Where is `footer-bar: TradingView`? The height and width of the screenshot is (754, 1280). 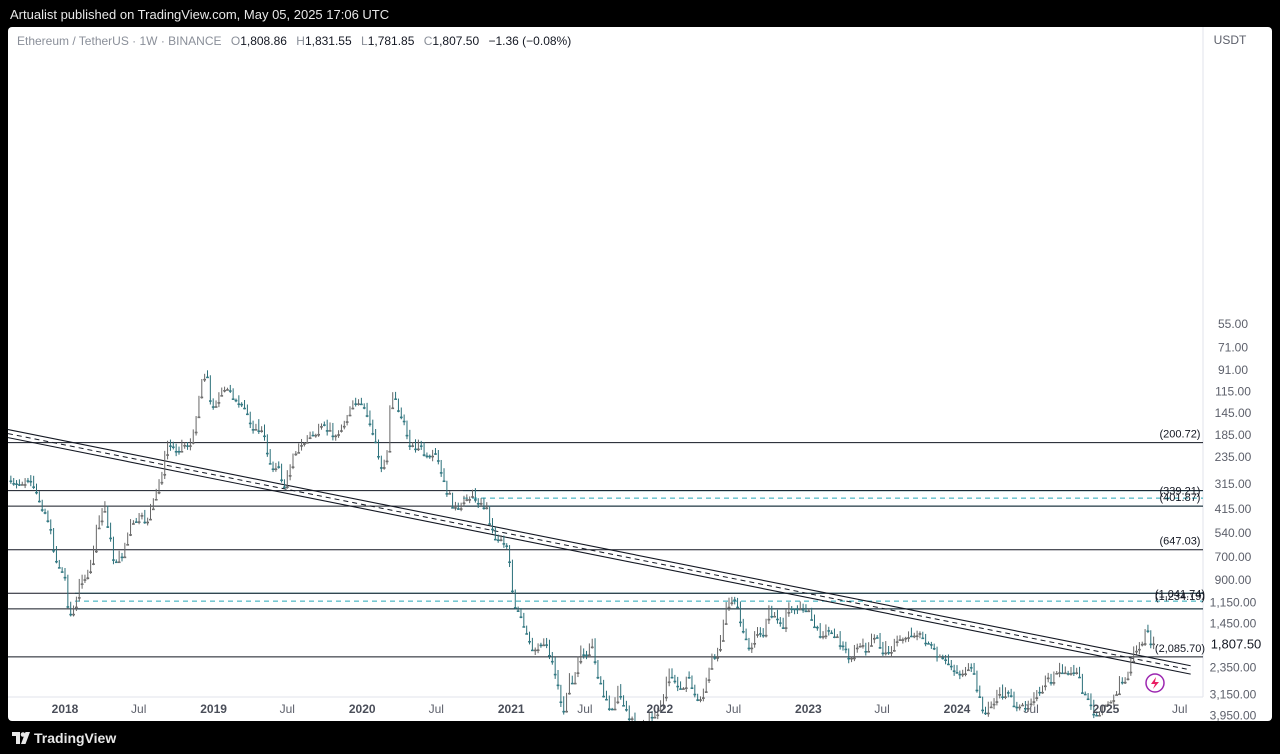
footer-bar: TradingView is located at coordinates (640, 738).